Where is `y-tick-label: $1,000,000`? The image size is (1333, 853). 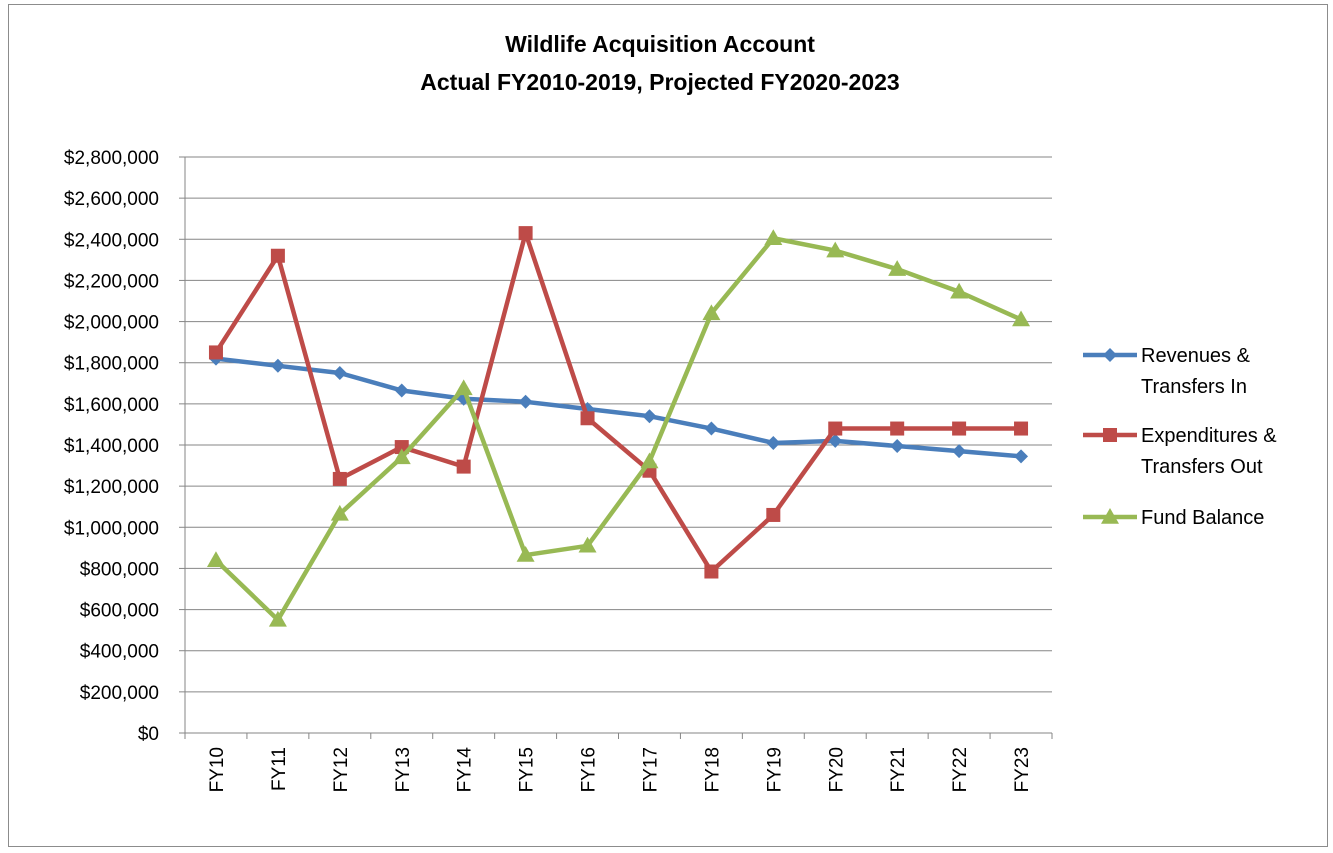
y-tick-label: $1,000,000 is located at coordinates (111, 528).